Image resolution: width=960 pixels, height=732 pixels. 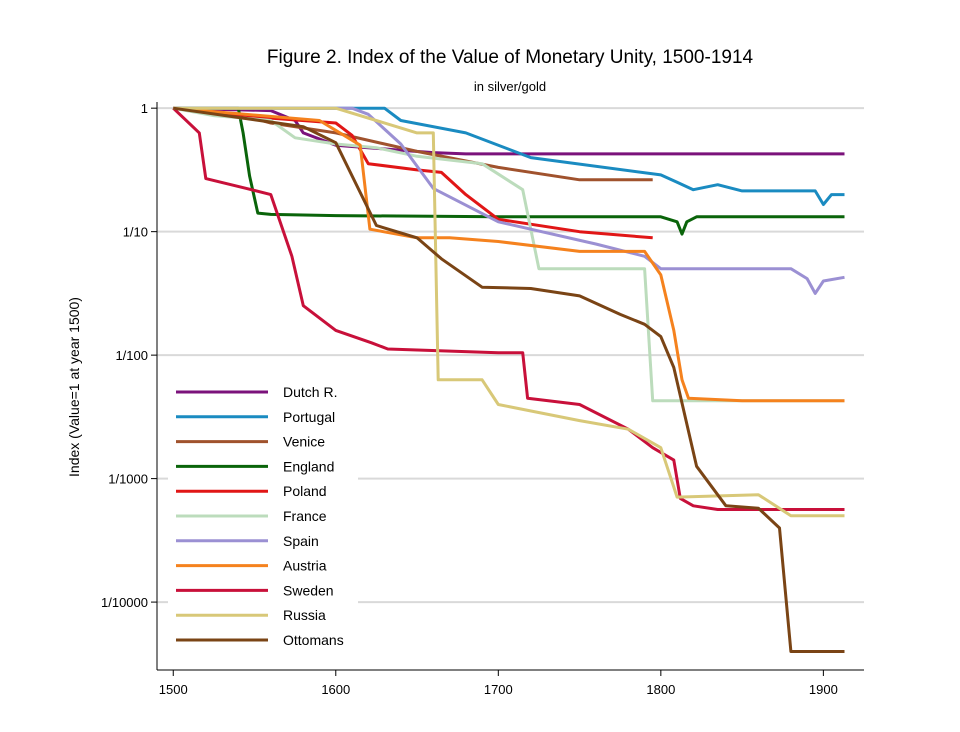 I want to click on x-tick-label: 1800, so click(x=660, y=689).